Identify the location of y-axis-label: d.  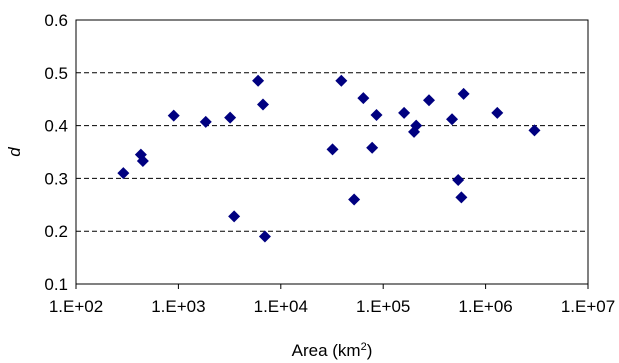
(14, 152).